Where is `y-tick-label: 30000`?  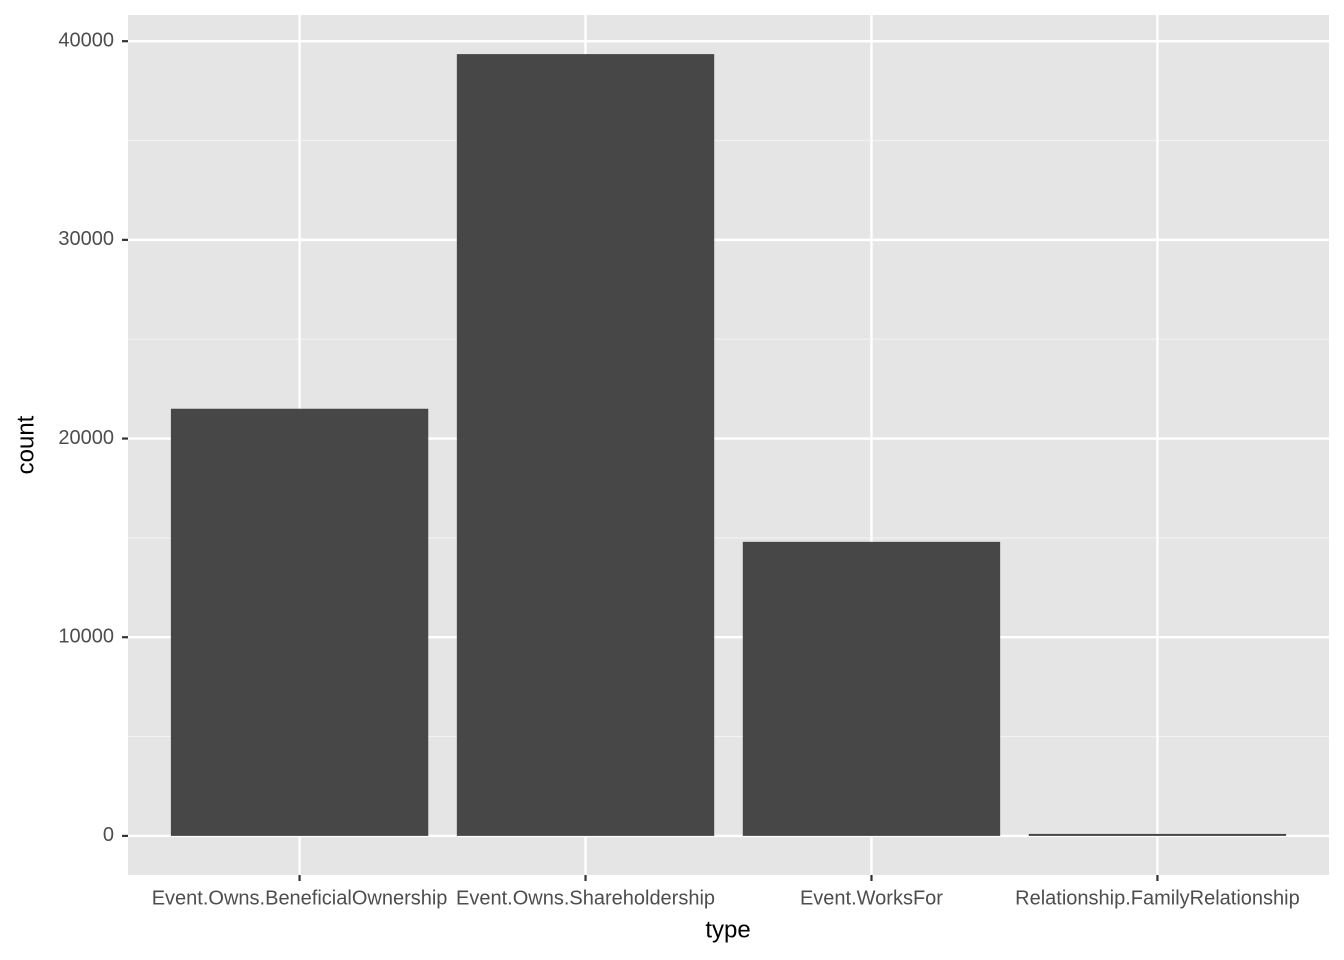
y-tick-label: 30000 is located at coordinates (86, 239).